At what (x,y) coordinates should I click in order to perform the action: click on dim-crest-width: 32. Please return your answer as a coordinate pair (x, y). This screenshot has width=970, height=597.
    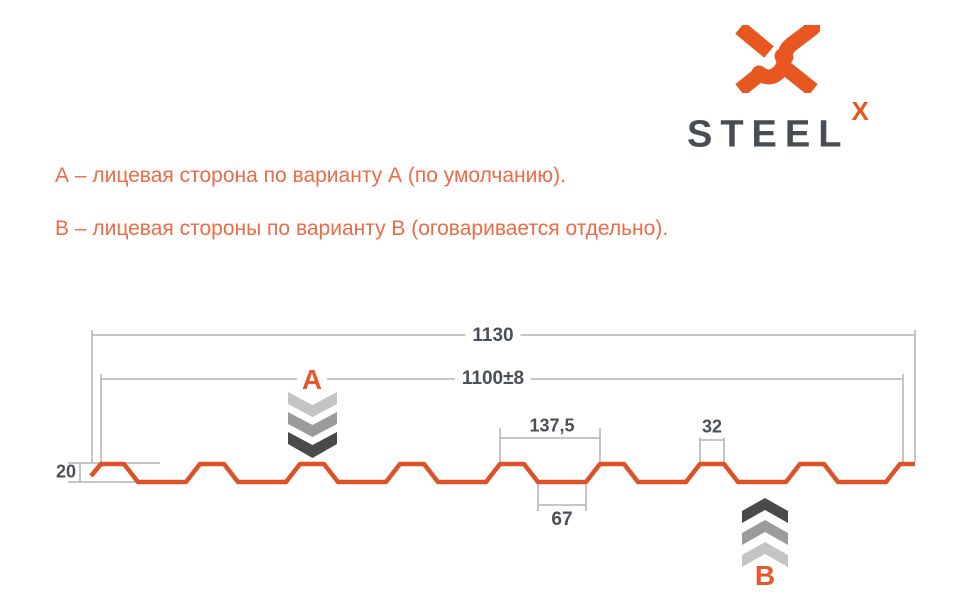
    Looking at the image, I should click on (712, 427).